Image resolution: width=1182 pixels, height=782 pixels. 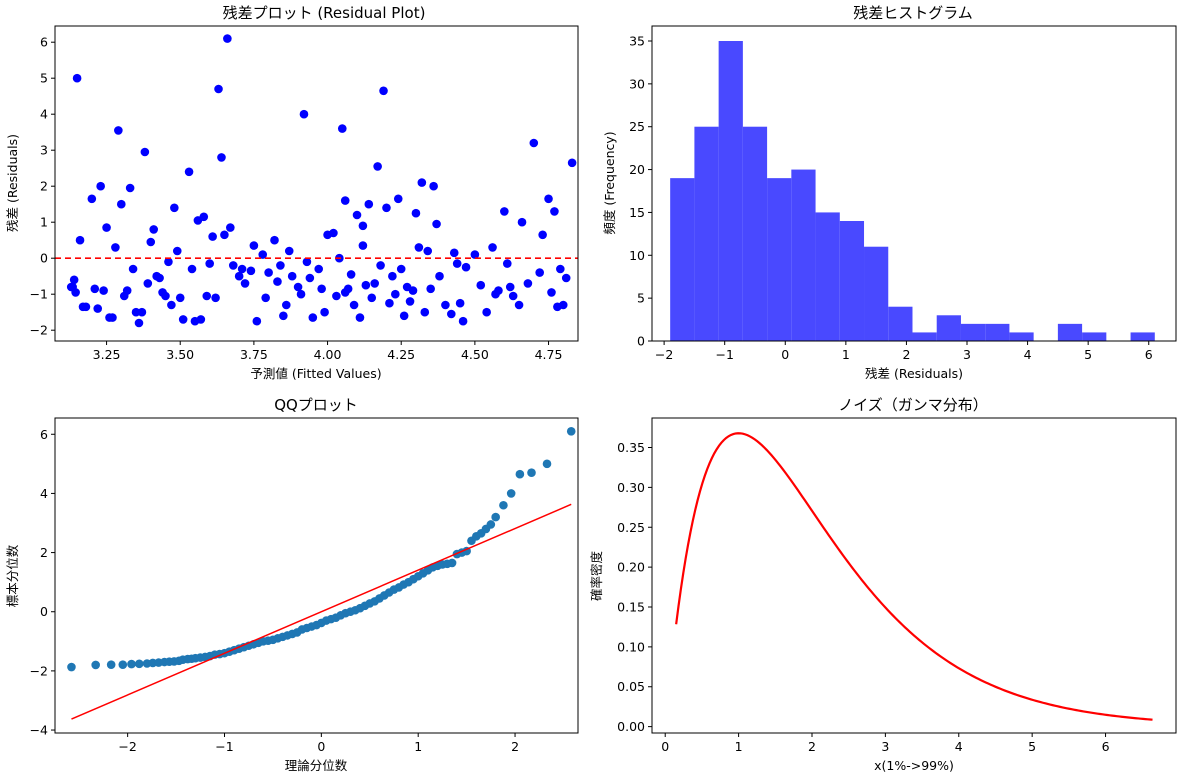 What do you see at coordinates (44, 434) in the screenshot?
I see `qq-ytick-label: 6` at bounding box center [44, 434].